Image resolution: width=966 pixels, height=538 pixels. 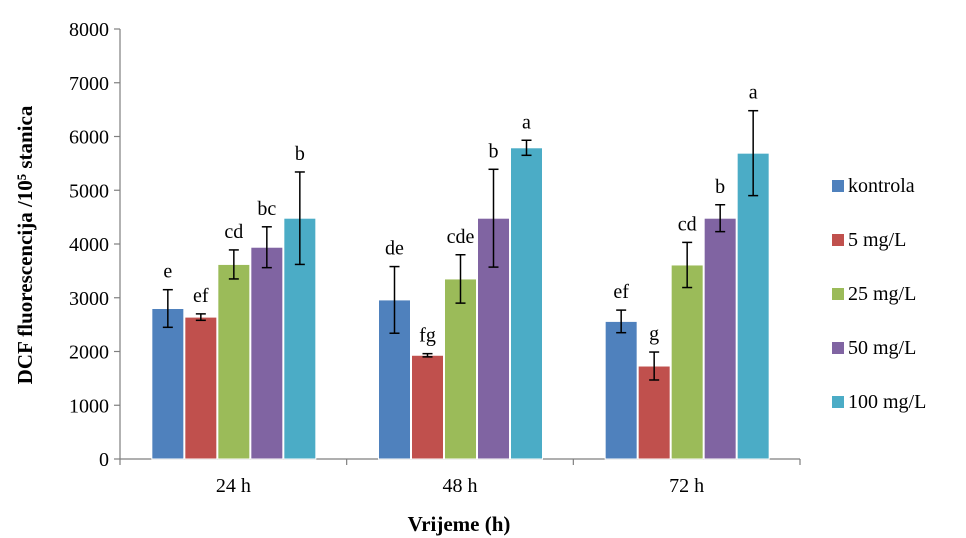 I want to click on legend-label: kontrola, so click(x=881, y=186).